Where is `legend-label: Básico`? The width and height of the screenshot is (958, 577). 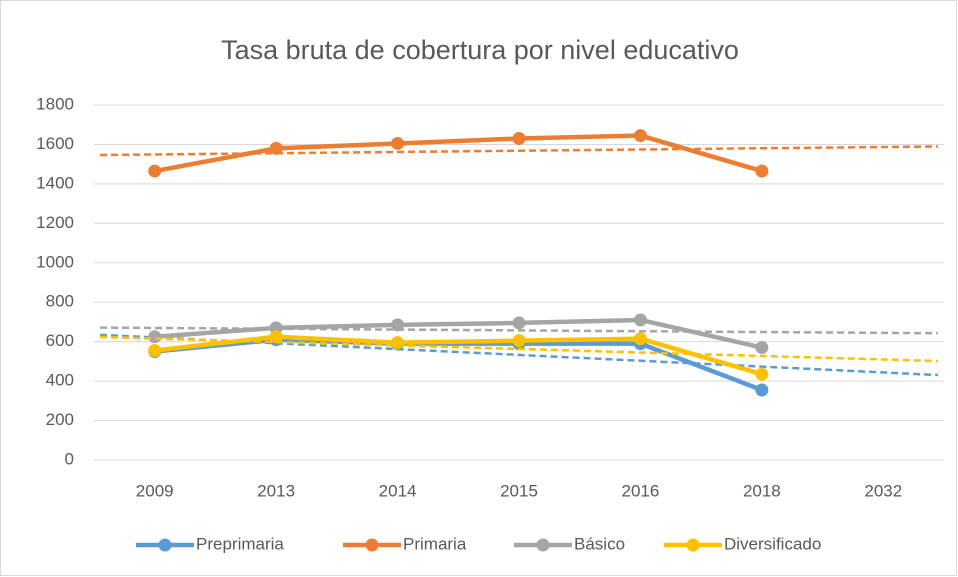
legend-label: Básico is located at coordinates (599, 543).